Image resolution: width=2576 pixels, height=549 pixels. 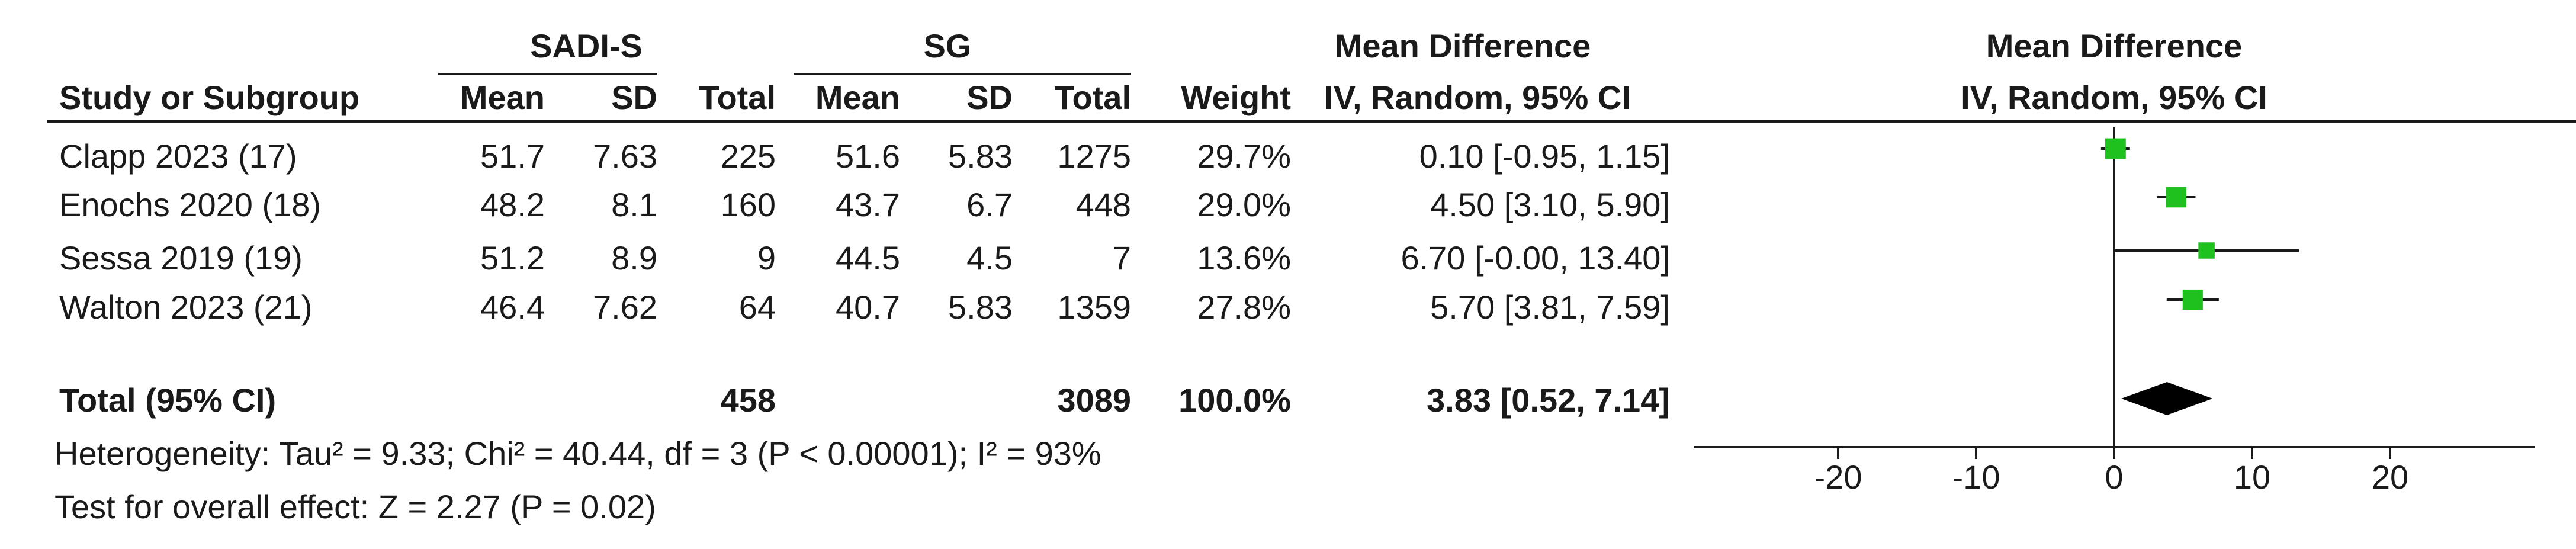 I want to click on header-rule, so click(x=1311, y=121).